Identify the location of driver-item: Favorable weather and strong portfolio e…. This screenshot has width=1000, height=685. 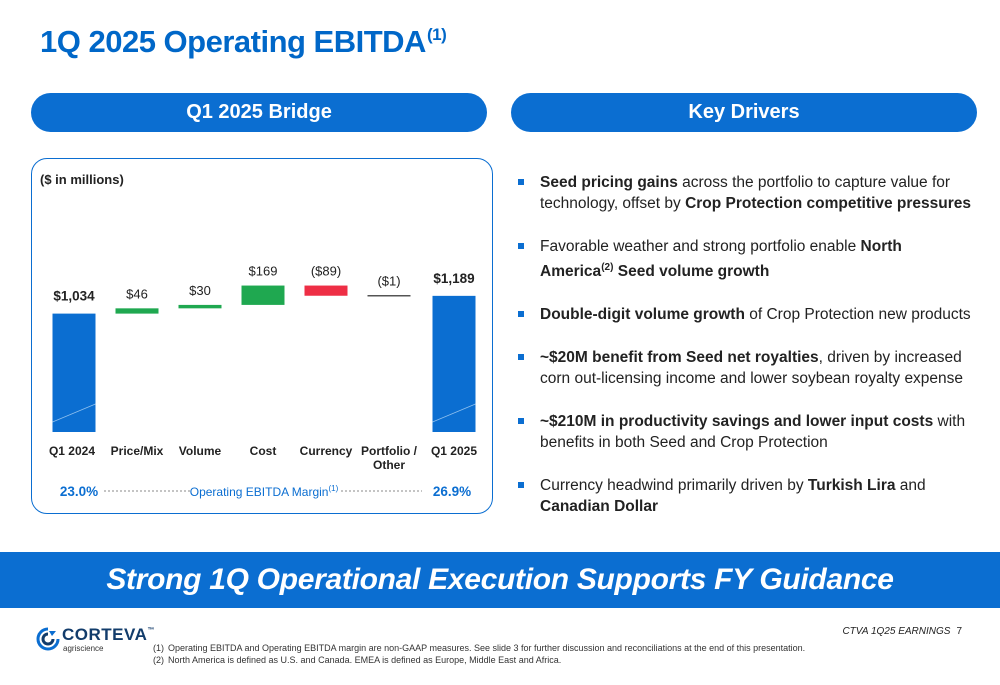
(748, 259).